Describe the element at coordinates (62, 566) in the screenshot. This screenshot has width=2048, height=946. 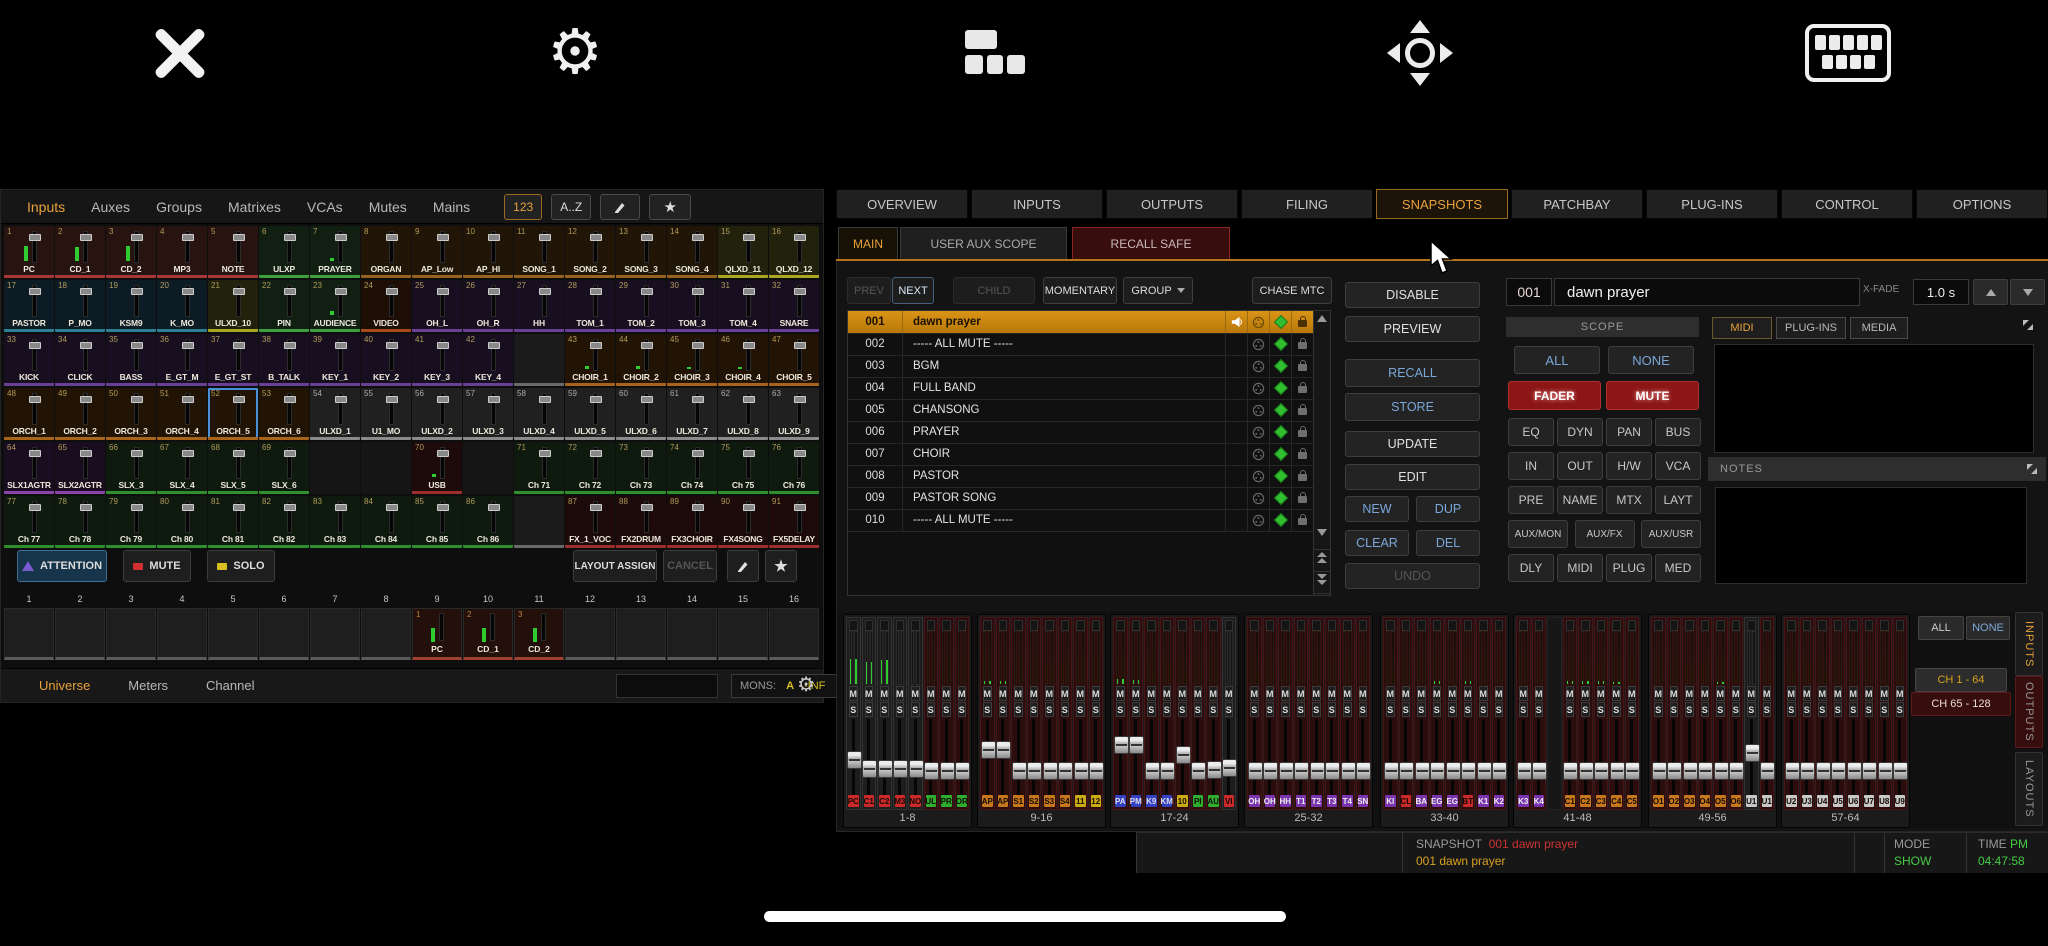
I see `attention-button: ATTENTION` at that location.